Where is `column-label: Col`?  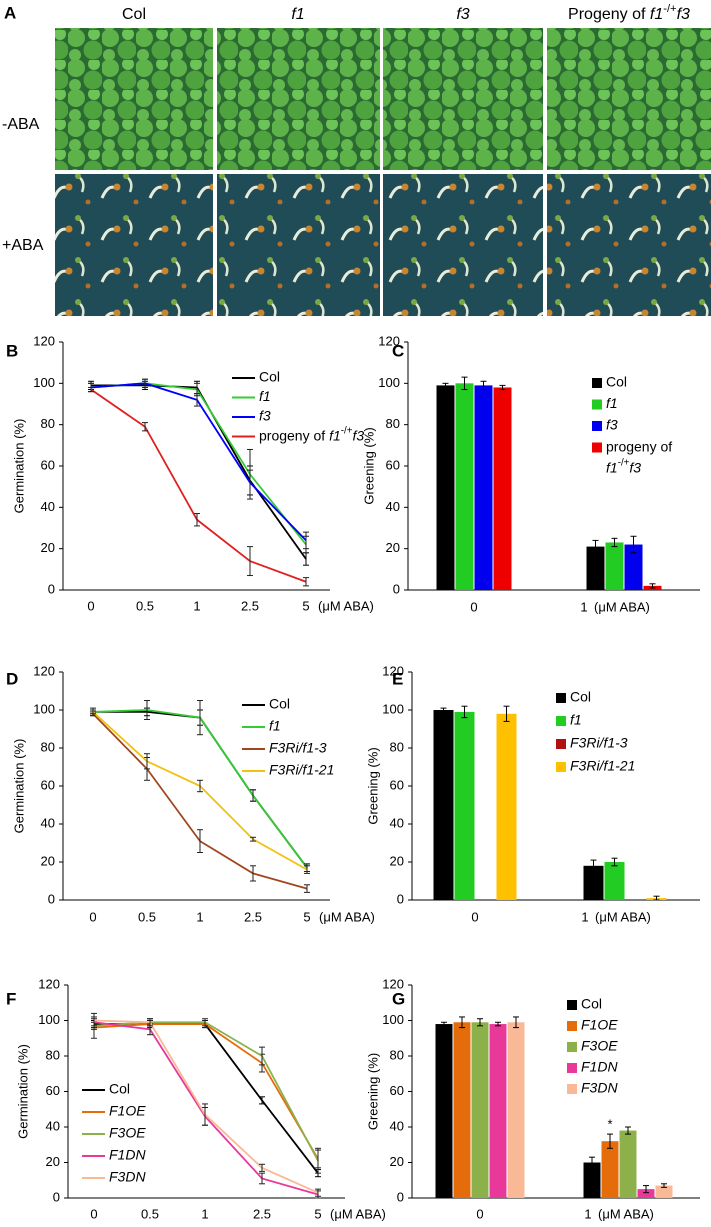 column-label: Col is located at coordinates (134, 14).